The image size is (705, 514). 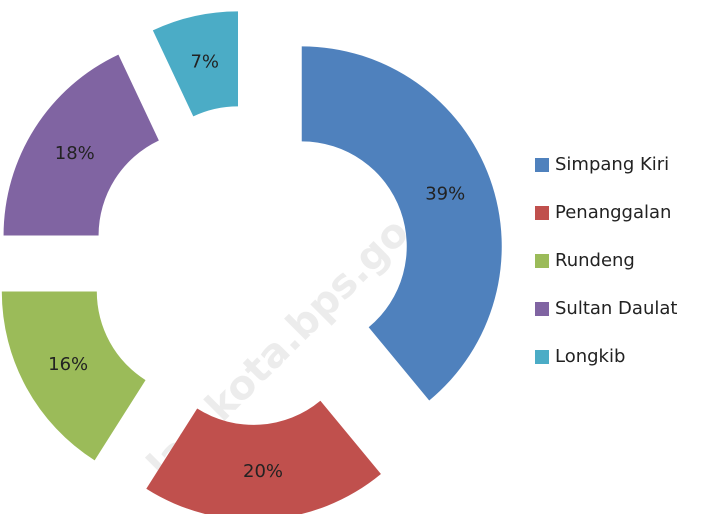 I want to click on legend-label: Longkib, so click(x=590, y=356).